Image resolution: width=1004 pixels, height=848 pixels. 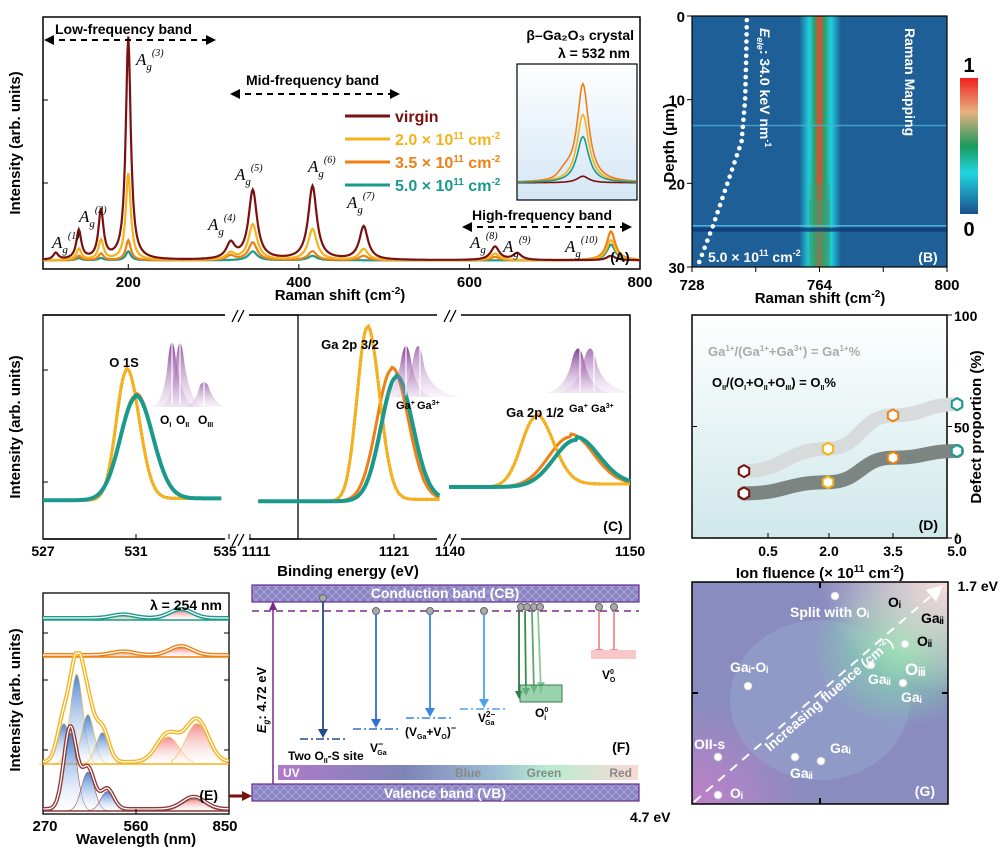 I want to click on panel-a-label: (A), so click(x=619, y=257).